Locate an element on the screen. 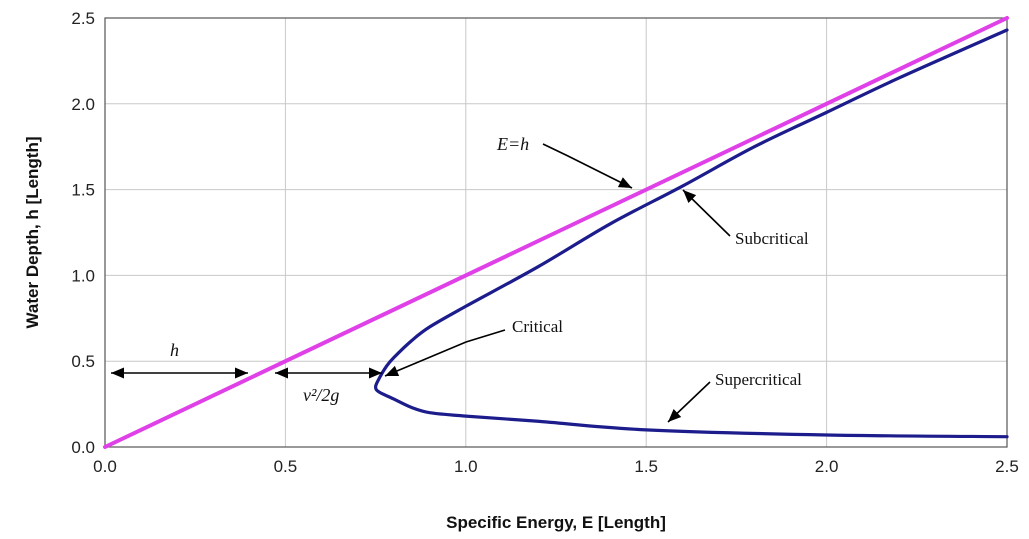 Image resolution: width=1029 pixels, height=539 pixels. x-tick-label: 0.5 is located at coordinates (286, 466).